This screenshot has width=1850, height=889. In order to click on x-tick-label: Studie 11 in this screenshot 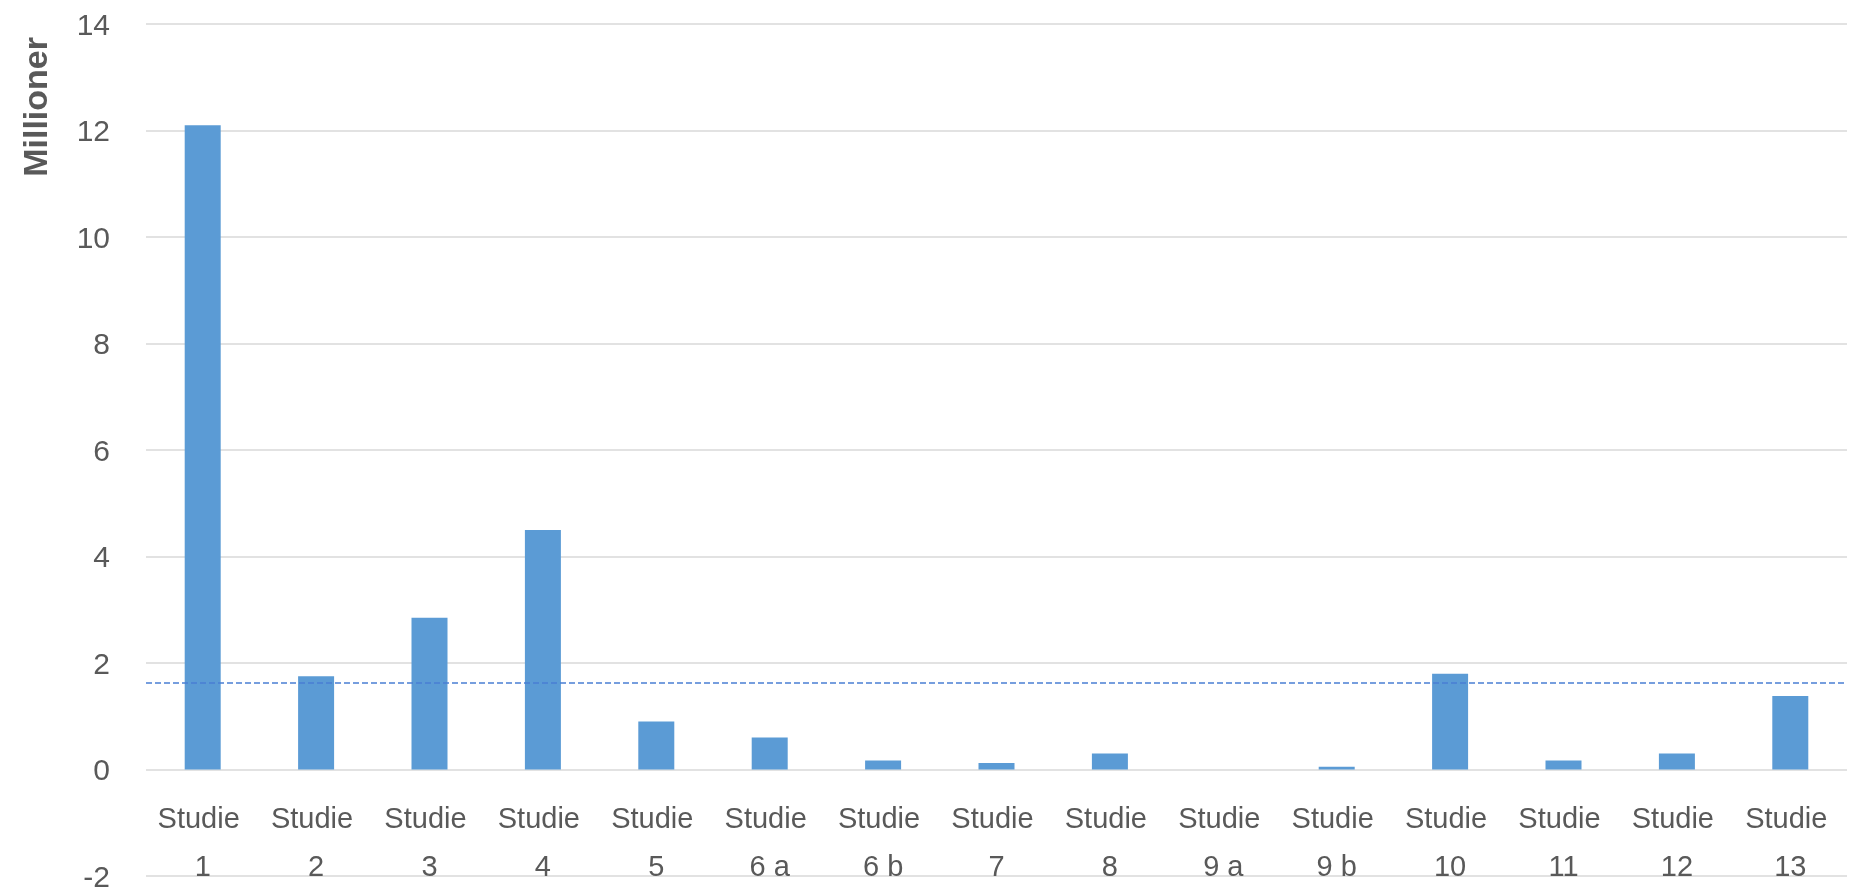, I will do `click(1563, 841)`.